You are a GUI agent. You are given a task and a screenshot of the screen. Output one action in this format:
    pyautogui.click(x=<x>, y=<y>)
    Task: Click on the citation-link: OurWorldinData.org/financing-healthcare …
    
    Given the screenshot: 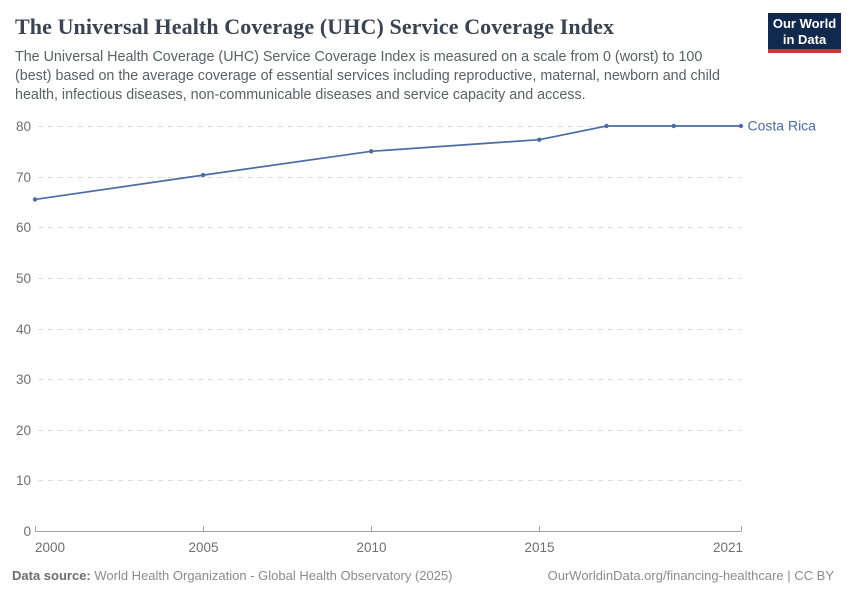 What is the action you would take?
    pyautogui.click(x=690, y=575)
    